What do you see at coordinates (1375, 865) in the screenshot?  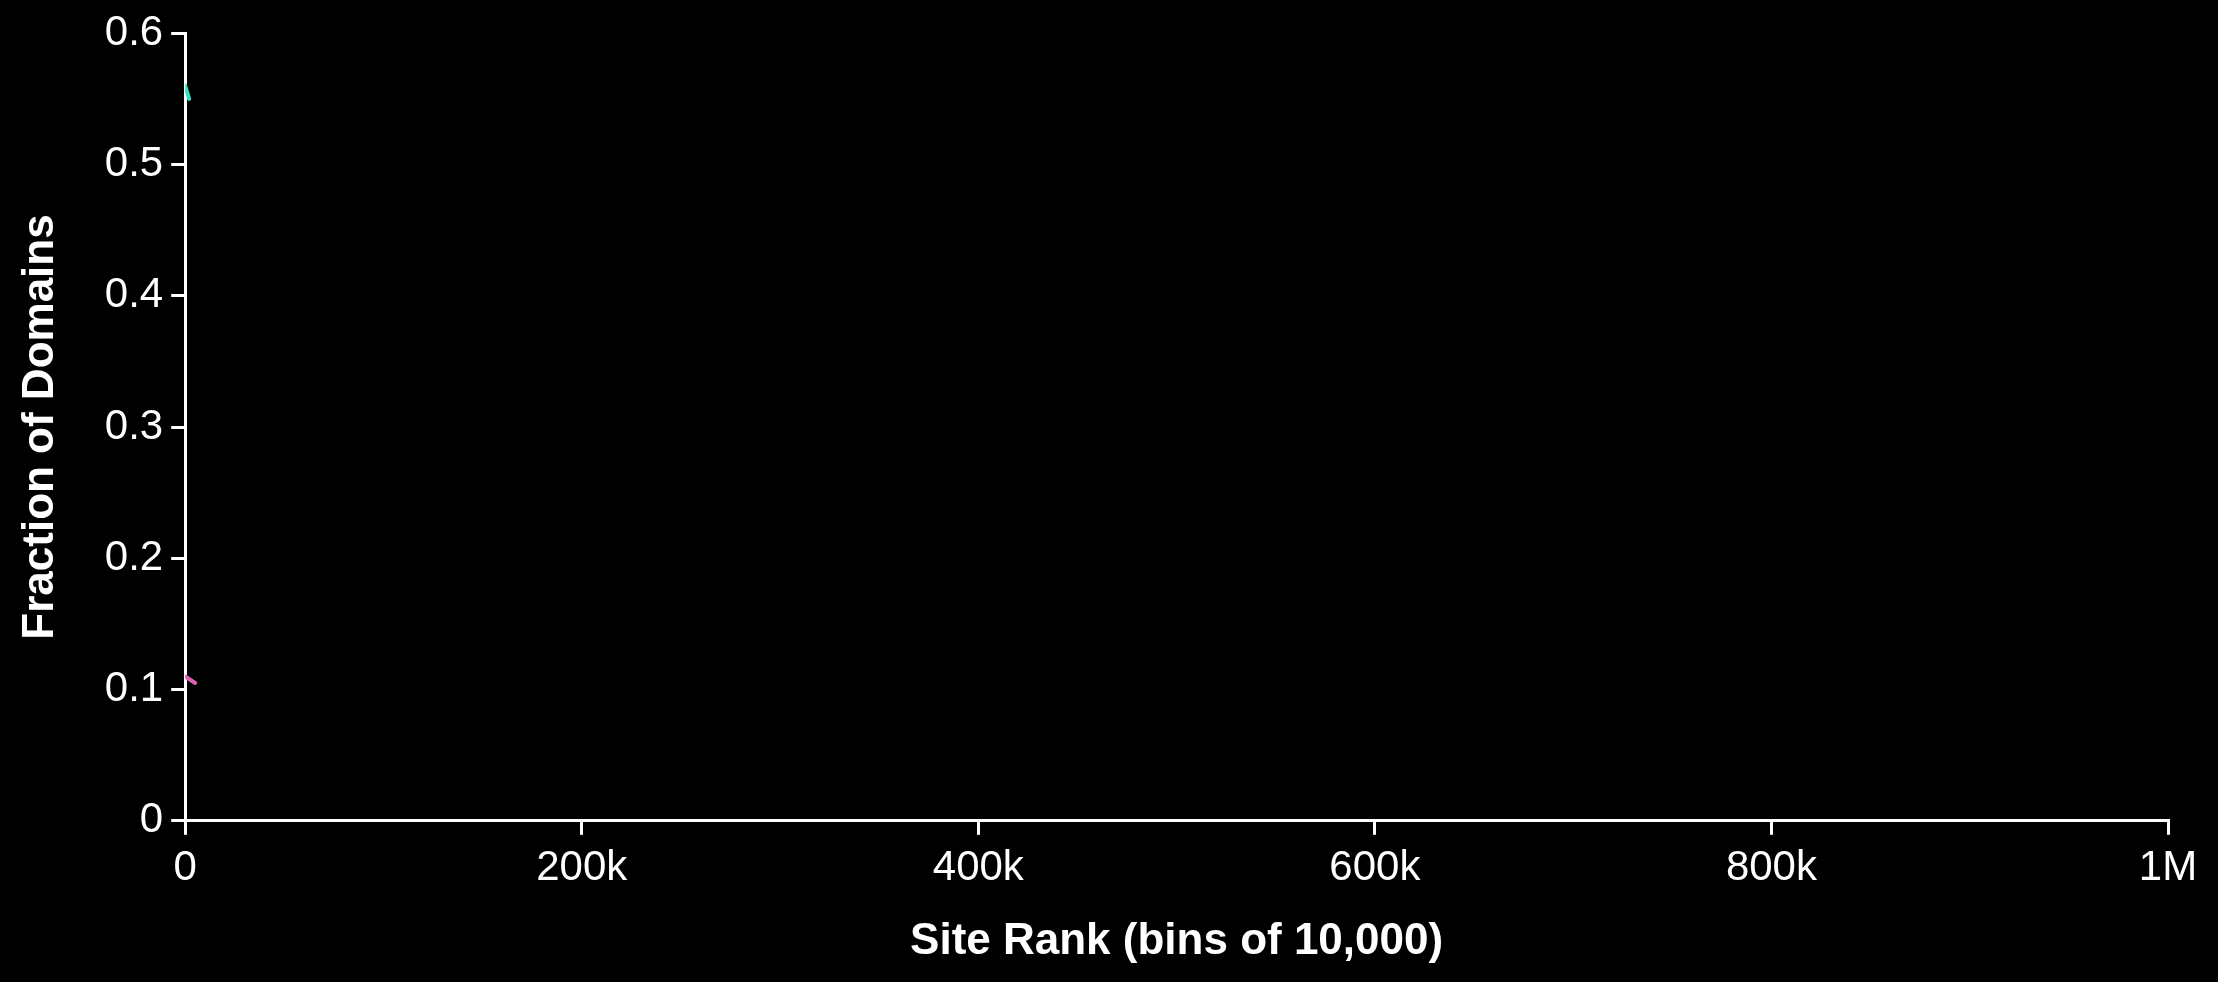 I see `x-tick-label: 600k` at bounding box center [1375, 865].